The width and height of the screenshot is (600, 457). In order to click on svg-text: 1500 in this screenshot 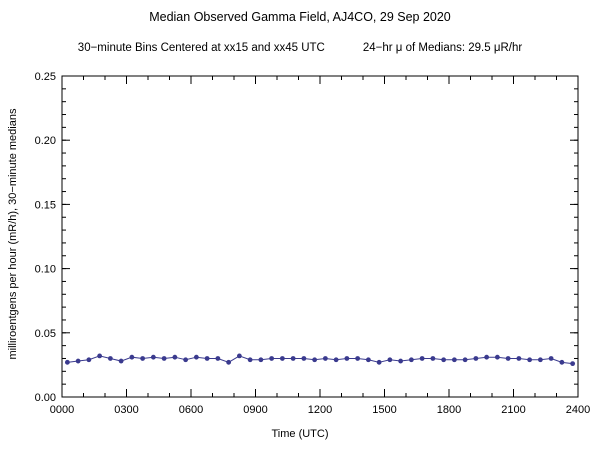, I will do `click(384, 410)`.